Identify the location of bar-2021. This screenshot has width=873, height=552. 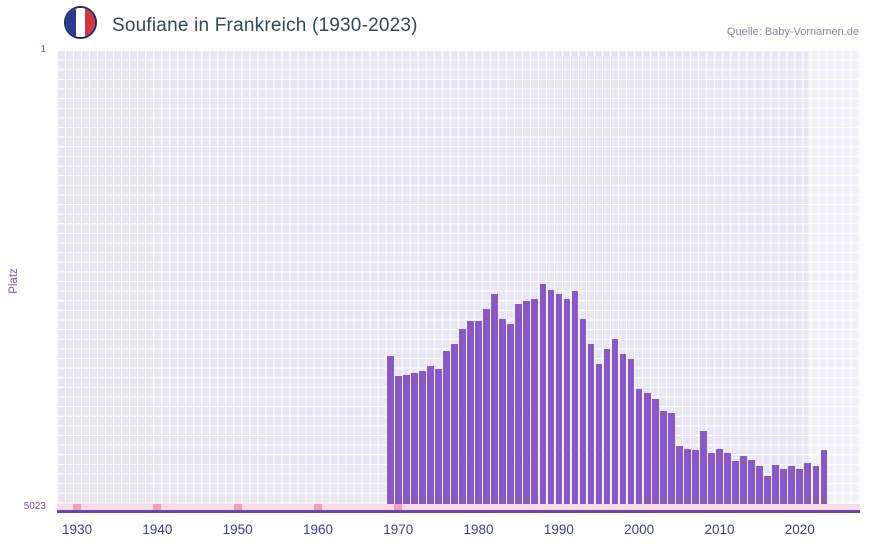
(808, 483).